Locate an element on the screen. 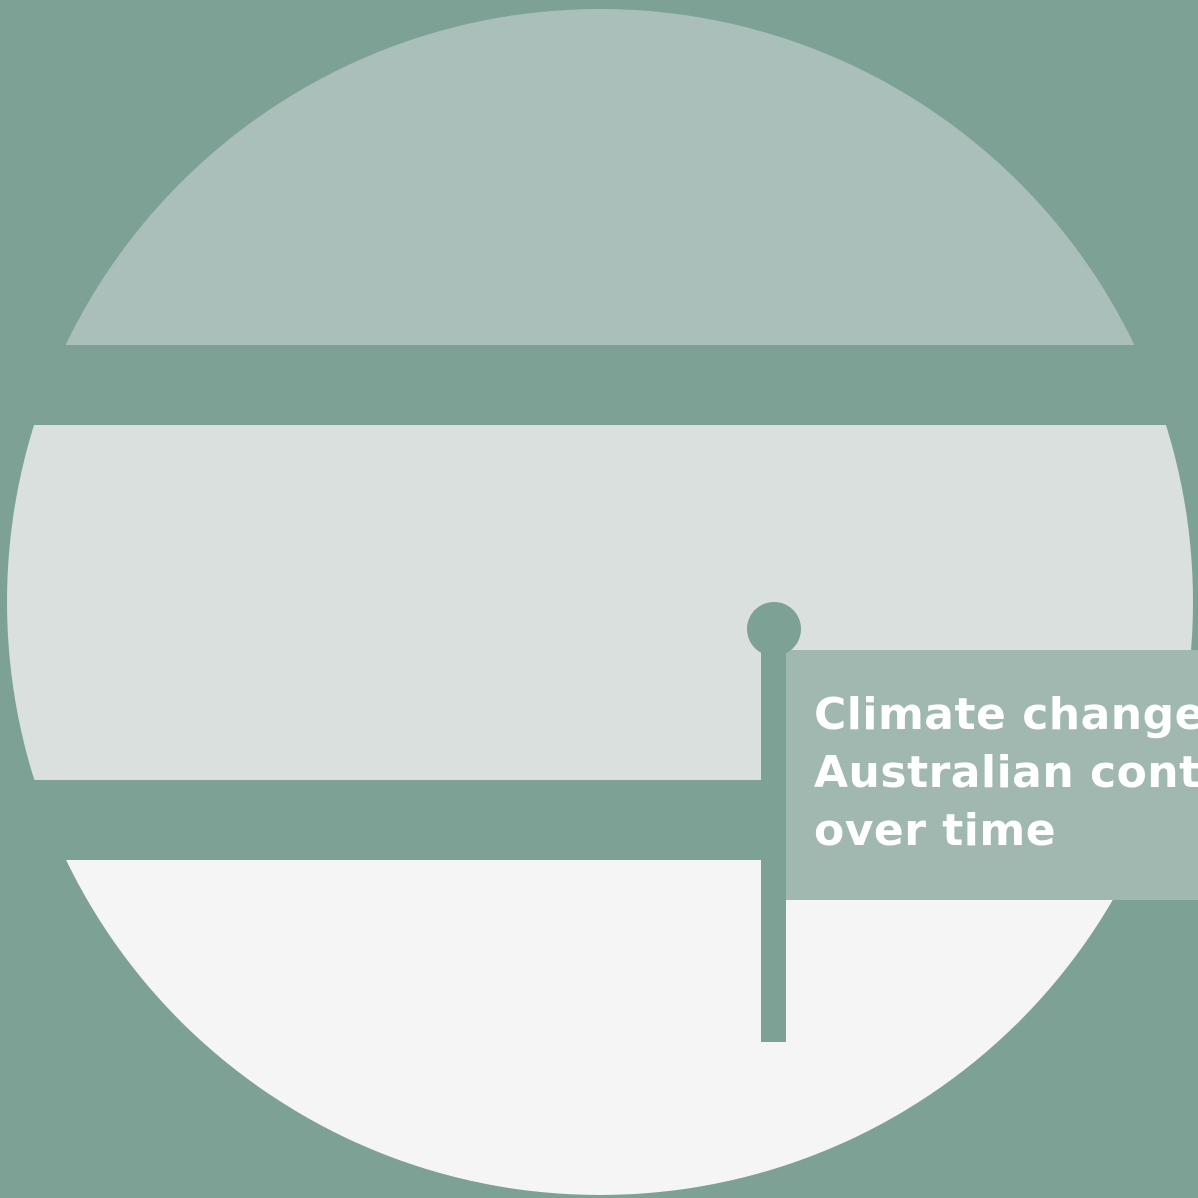 The height and width of the screenshot is (1198, 1198). flag-panel is located at coordinates (992, 775).